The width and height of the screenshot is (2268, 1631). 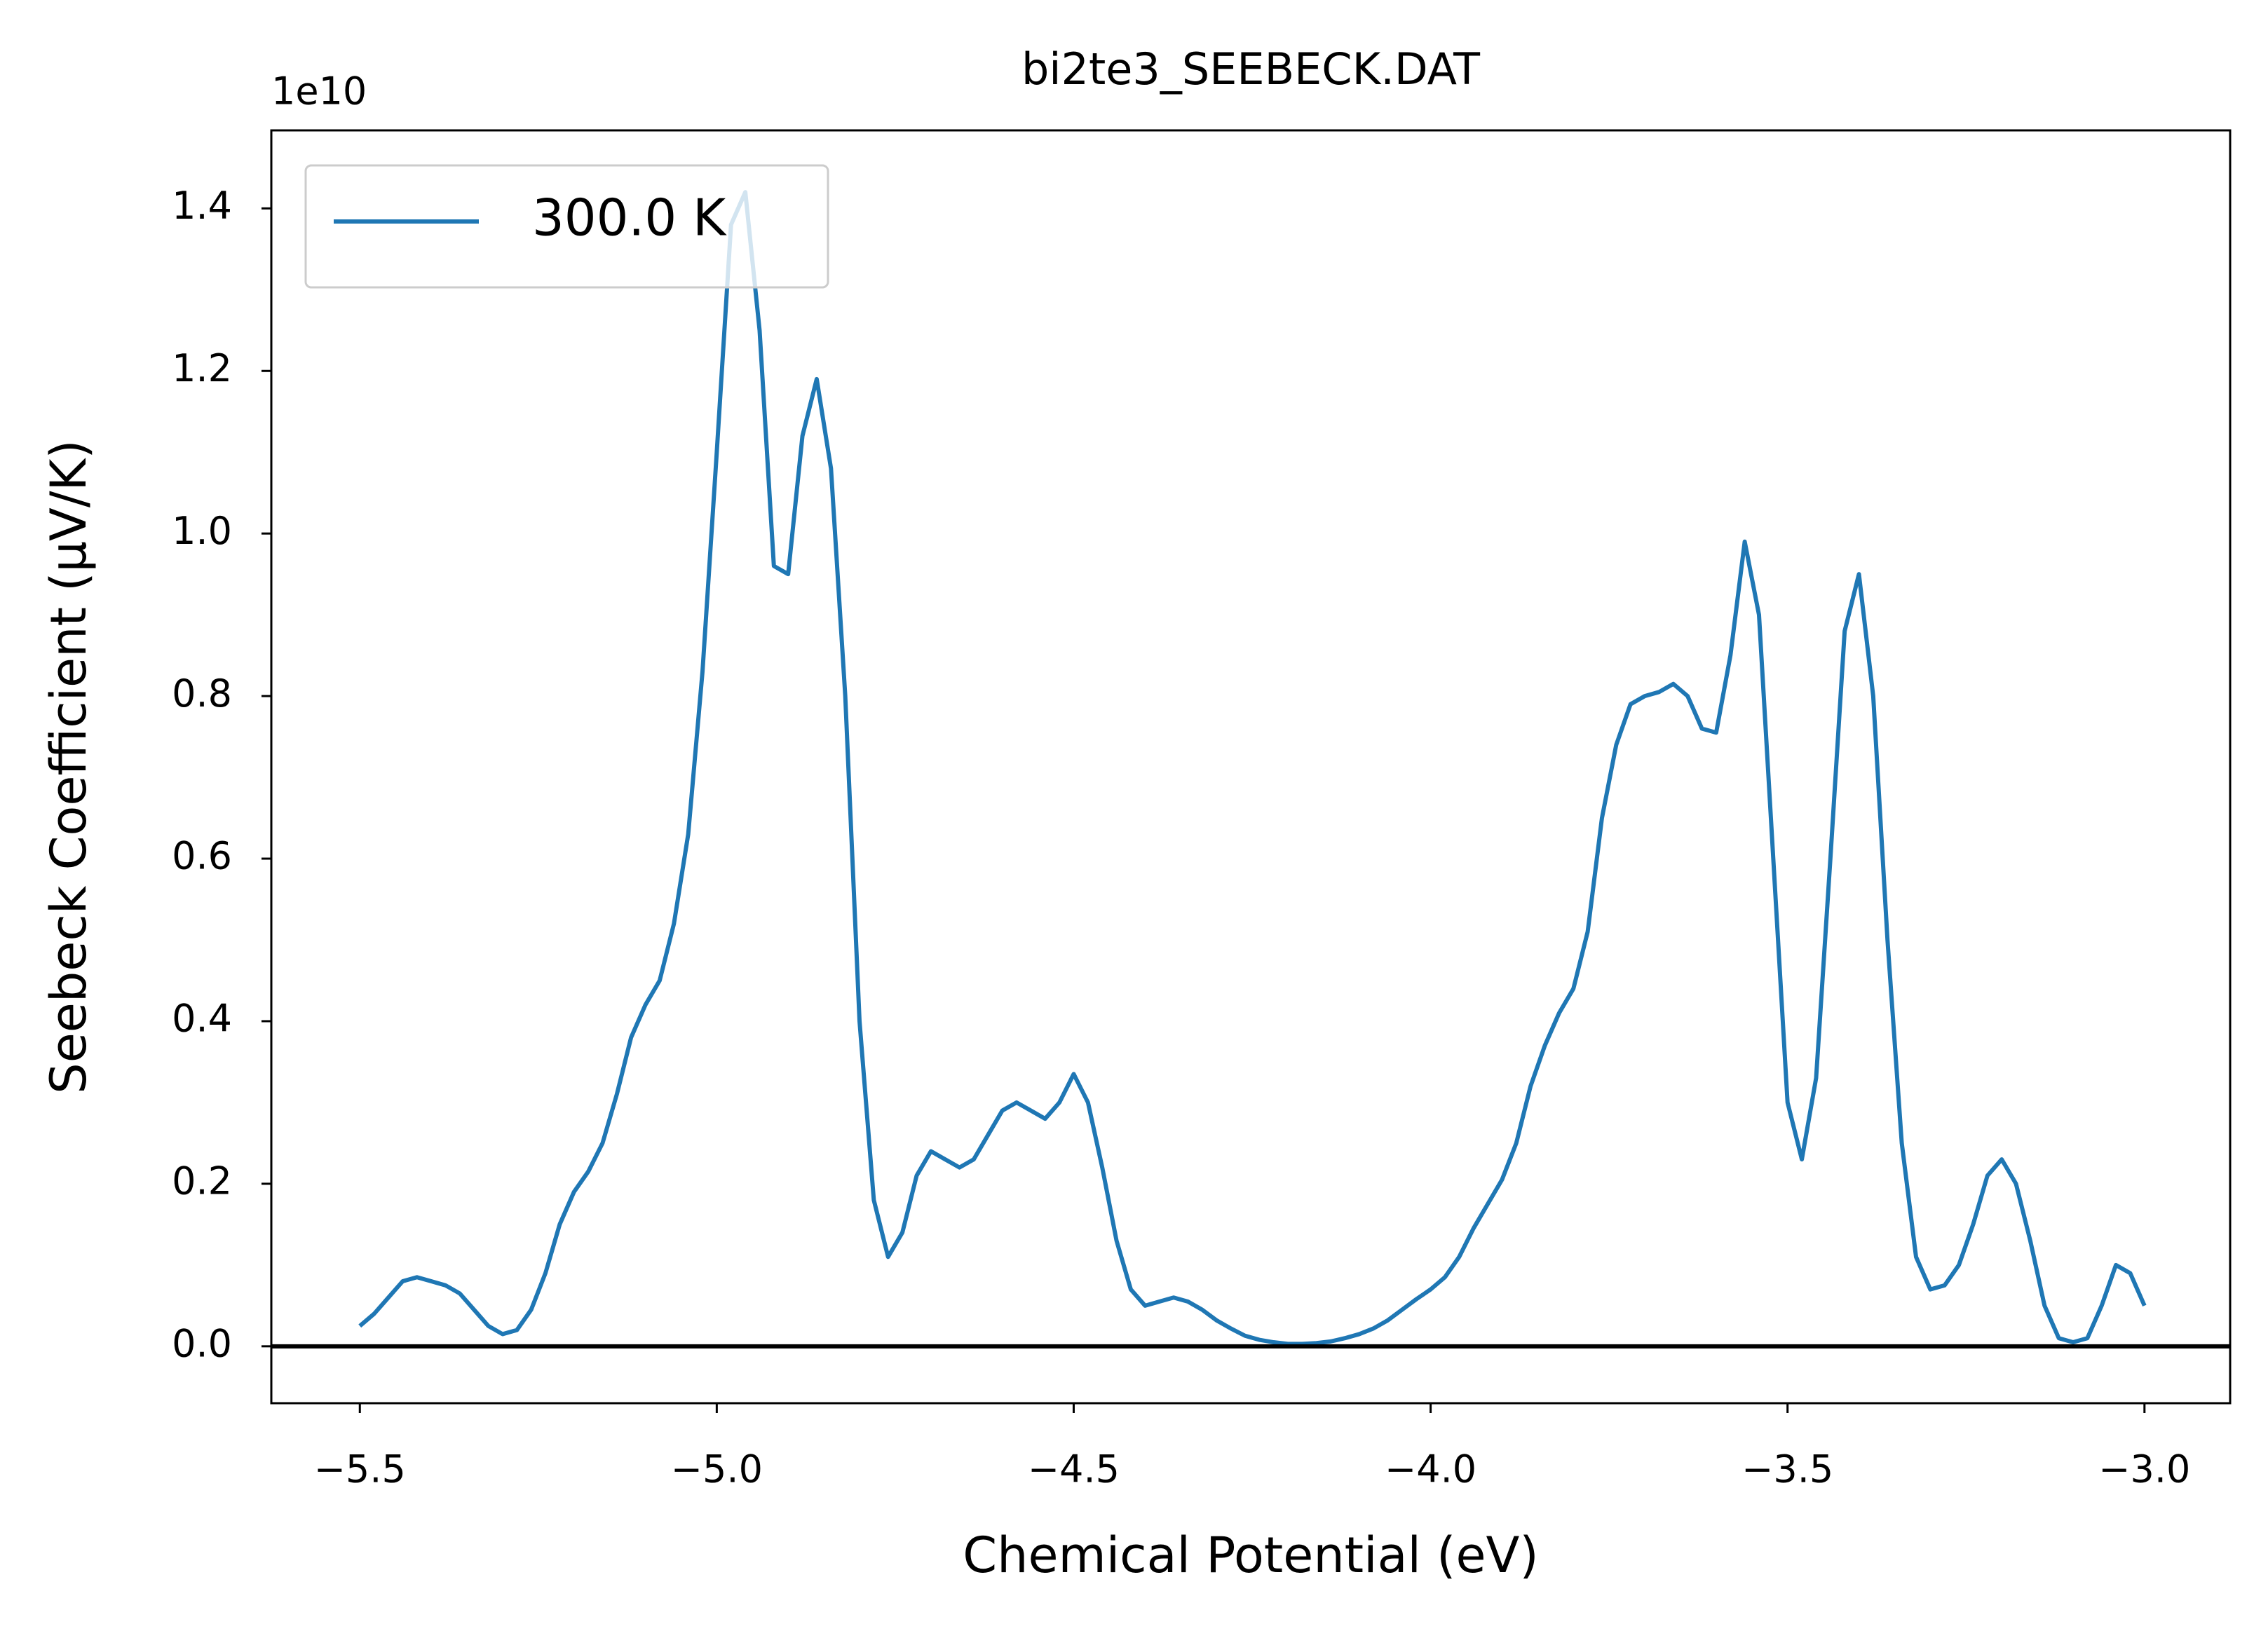 What do you see at coordinates (202, 531) in the screenshot?
I see `y-tick-label: 1.0` at bounding box center [202, 531].